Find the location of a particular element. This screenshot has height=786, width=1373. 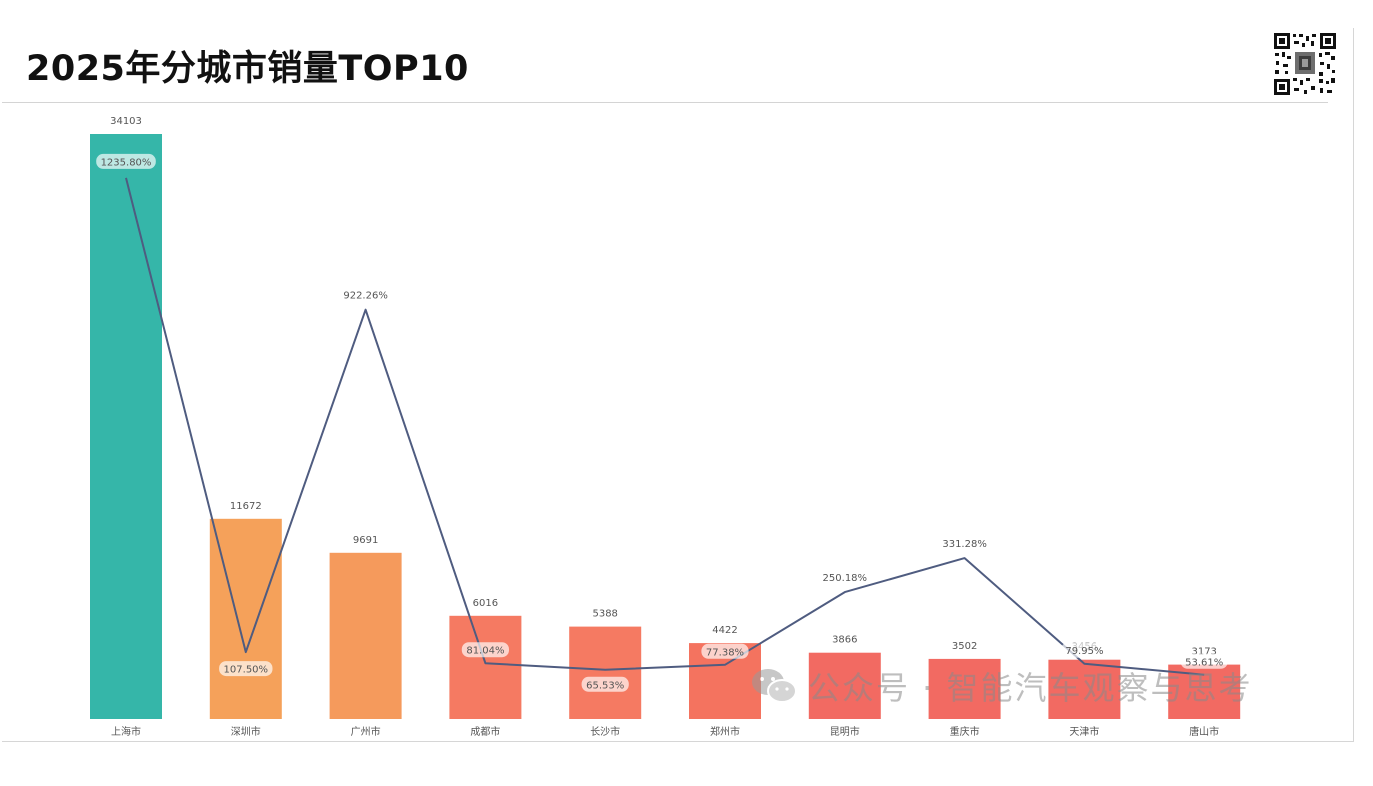

x-tick-label: 唐山市 is located at coordinates (1204, 731).